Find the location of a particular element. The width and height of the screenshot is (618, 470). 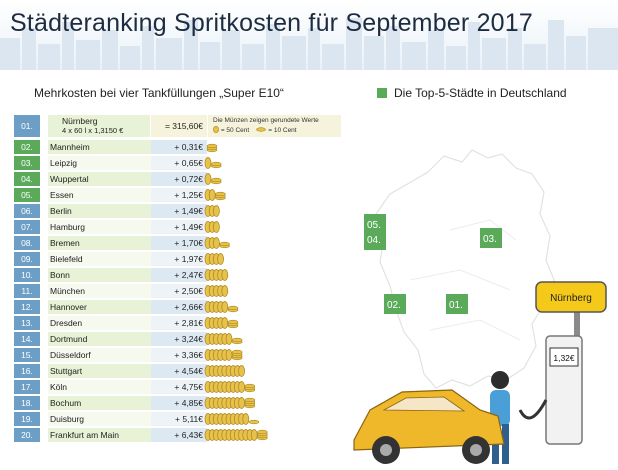

marker-02: 02. is located at coordinates (394, 305).